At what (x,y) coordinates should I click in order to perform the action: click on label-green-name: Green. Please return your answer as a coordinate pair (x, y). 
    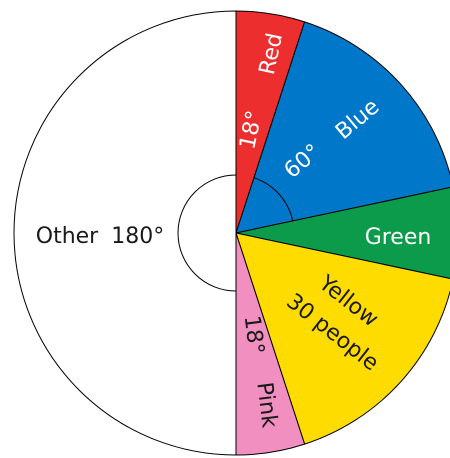
    Looking at the image, I should click on (398, 237).